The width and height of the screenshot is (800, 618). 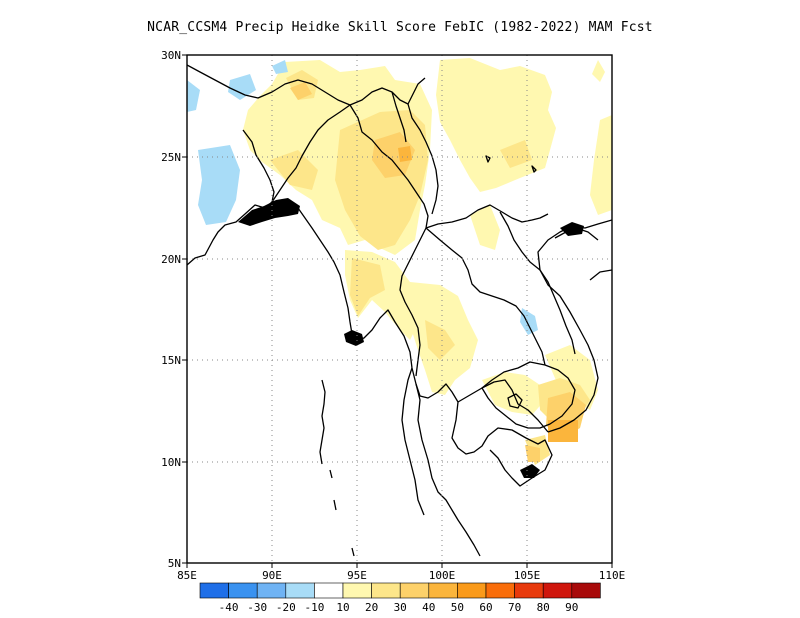 I want to click on irrawaddy-delta, so click(x=354, y=338).